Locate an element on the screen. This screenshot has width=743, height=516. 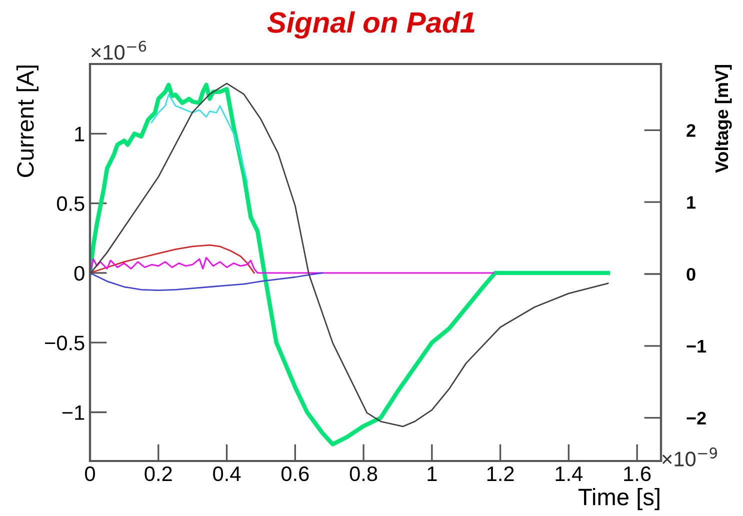
x-tick-label: 1 is located at coordinates (432, 473).